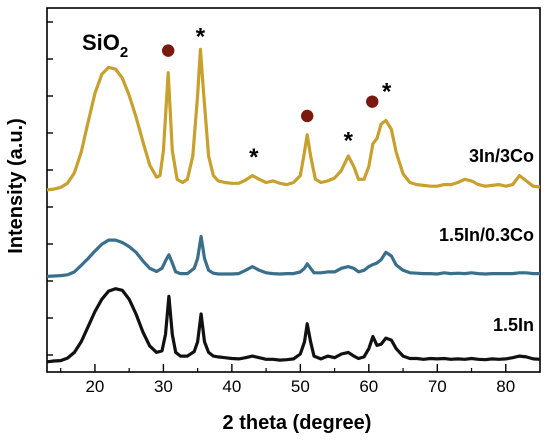 The width and height of the screenshot is (550, 444). I want to click on x-tick-layer: 20 30 40 50 60 70 80, so click(287, 380).